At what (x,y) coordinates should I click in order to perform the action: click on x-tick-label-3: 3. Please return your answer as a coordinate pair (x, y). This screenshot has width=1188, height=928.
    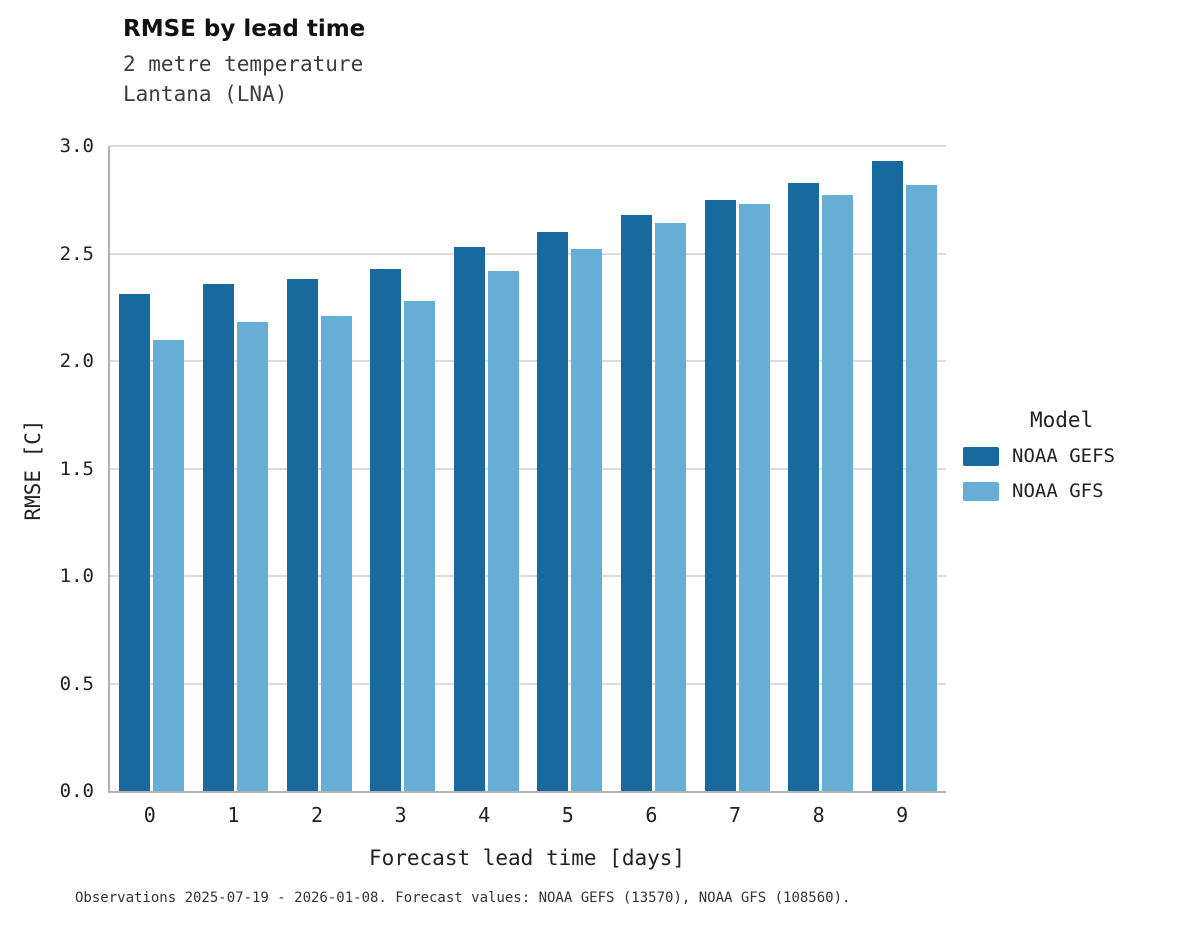
    Looking at the image, I should click on (400, 815).